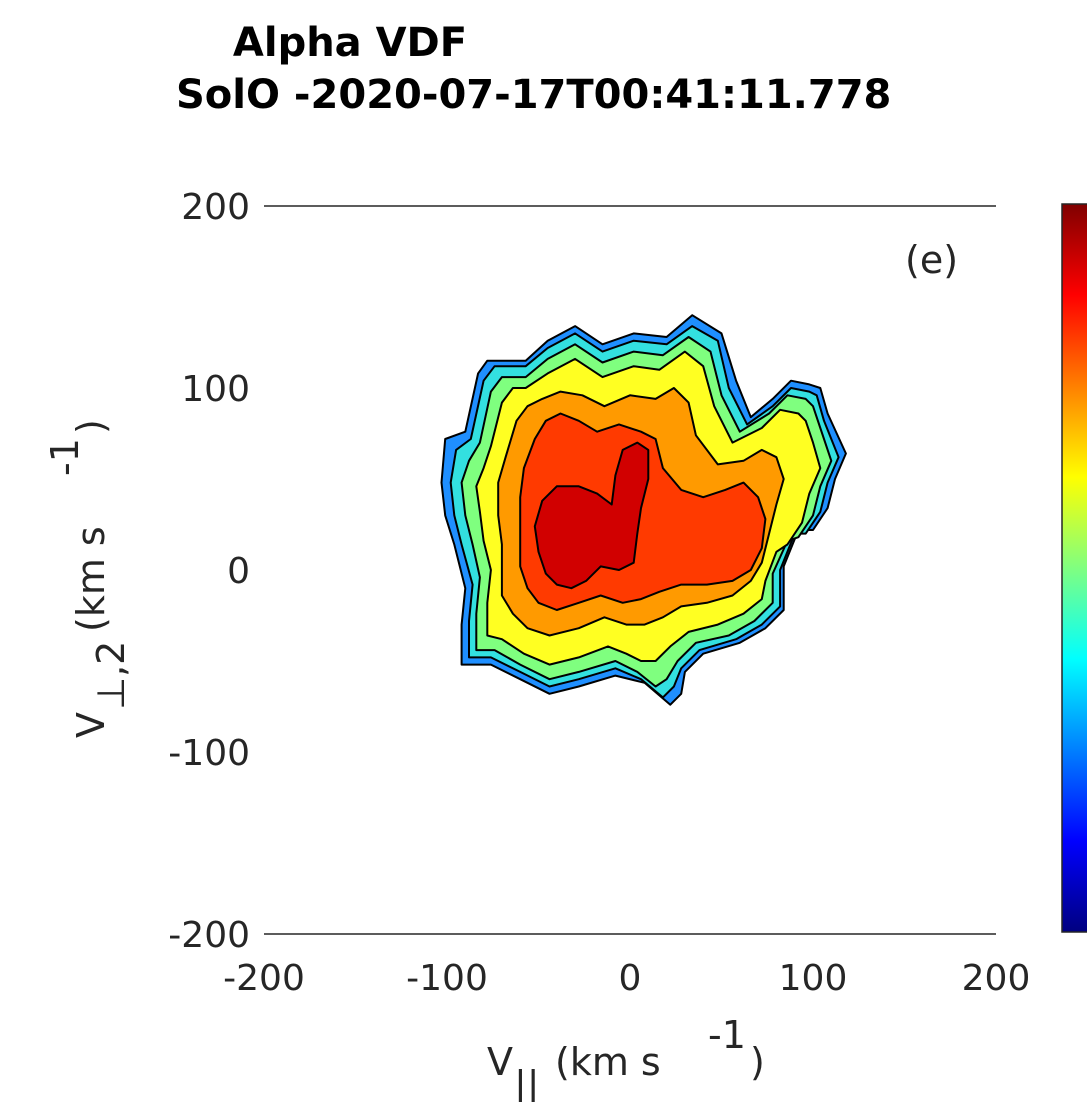 This screenshot has height=1102, width=1087. Describe the element at coordinates (350, 43) in the screenshot. I see `chart-title: Alpha VDF` at that location.